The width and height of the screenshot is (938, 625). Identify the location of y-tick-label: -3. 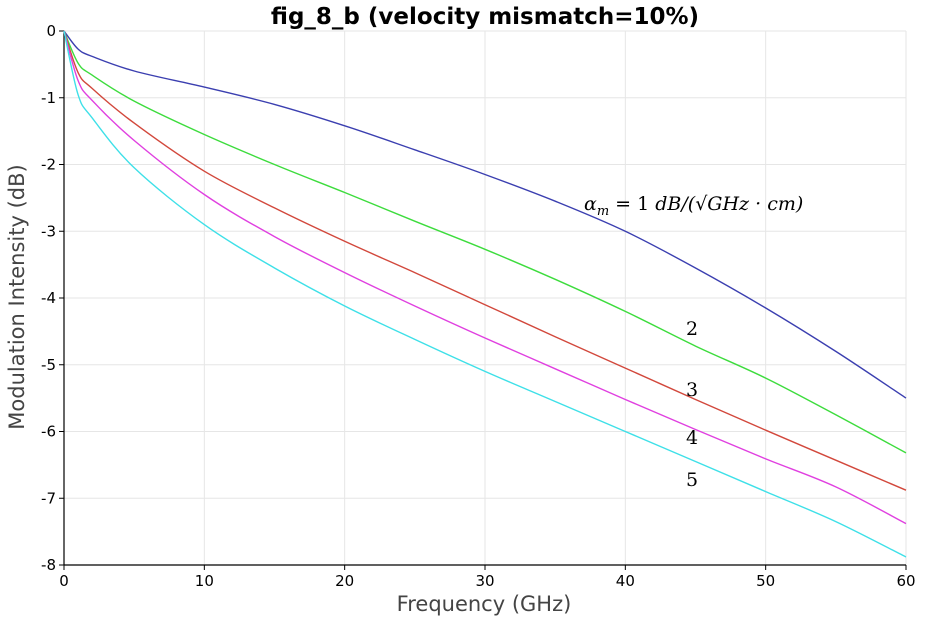
(48, 231).